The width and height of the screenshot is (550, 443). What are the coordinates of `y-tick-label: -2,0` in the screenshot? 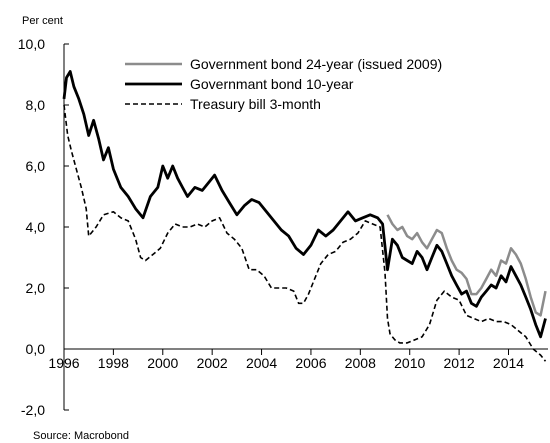 It's located at (33, 410).